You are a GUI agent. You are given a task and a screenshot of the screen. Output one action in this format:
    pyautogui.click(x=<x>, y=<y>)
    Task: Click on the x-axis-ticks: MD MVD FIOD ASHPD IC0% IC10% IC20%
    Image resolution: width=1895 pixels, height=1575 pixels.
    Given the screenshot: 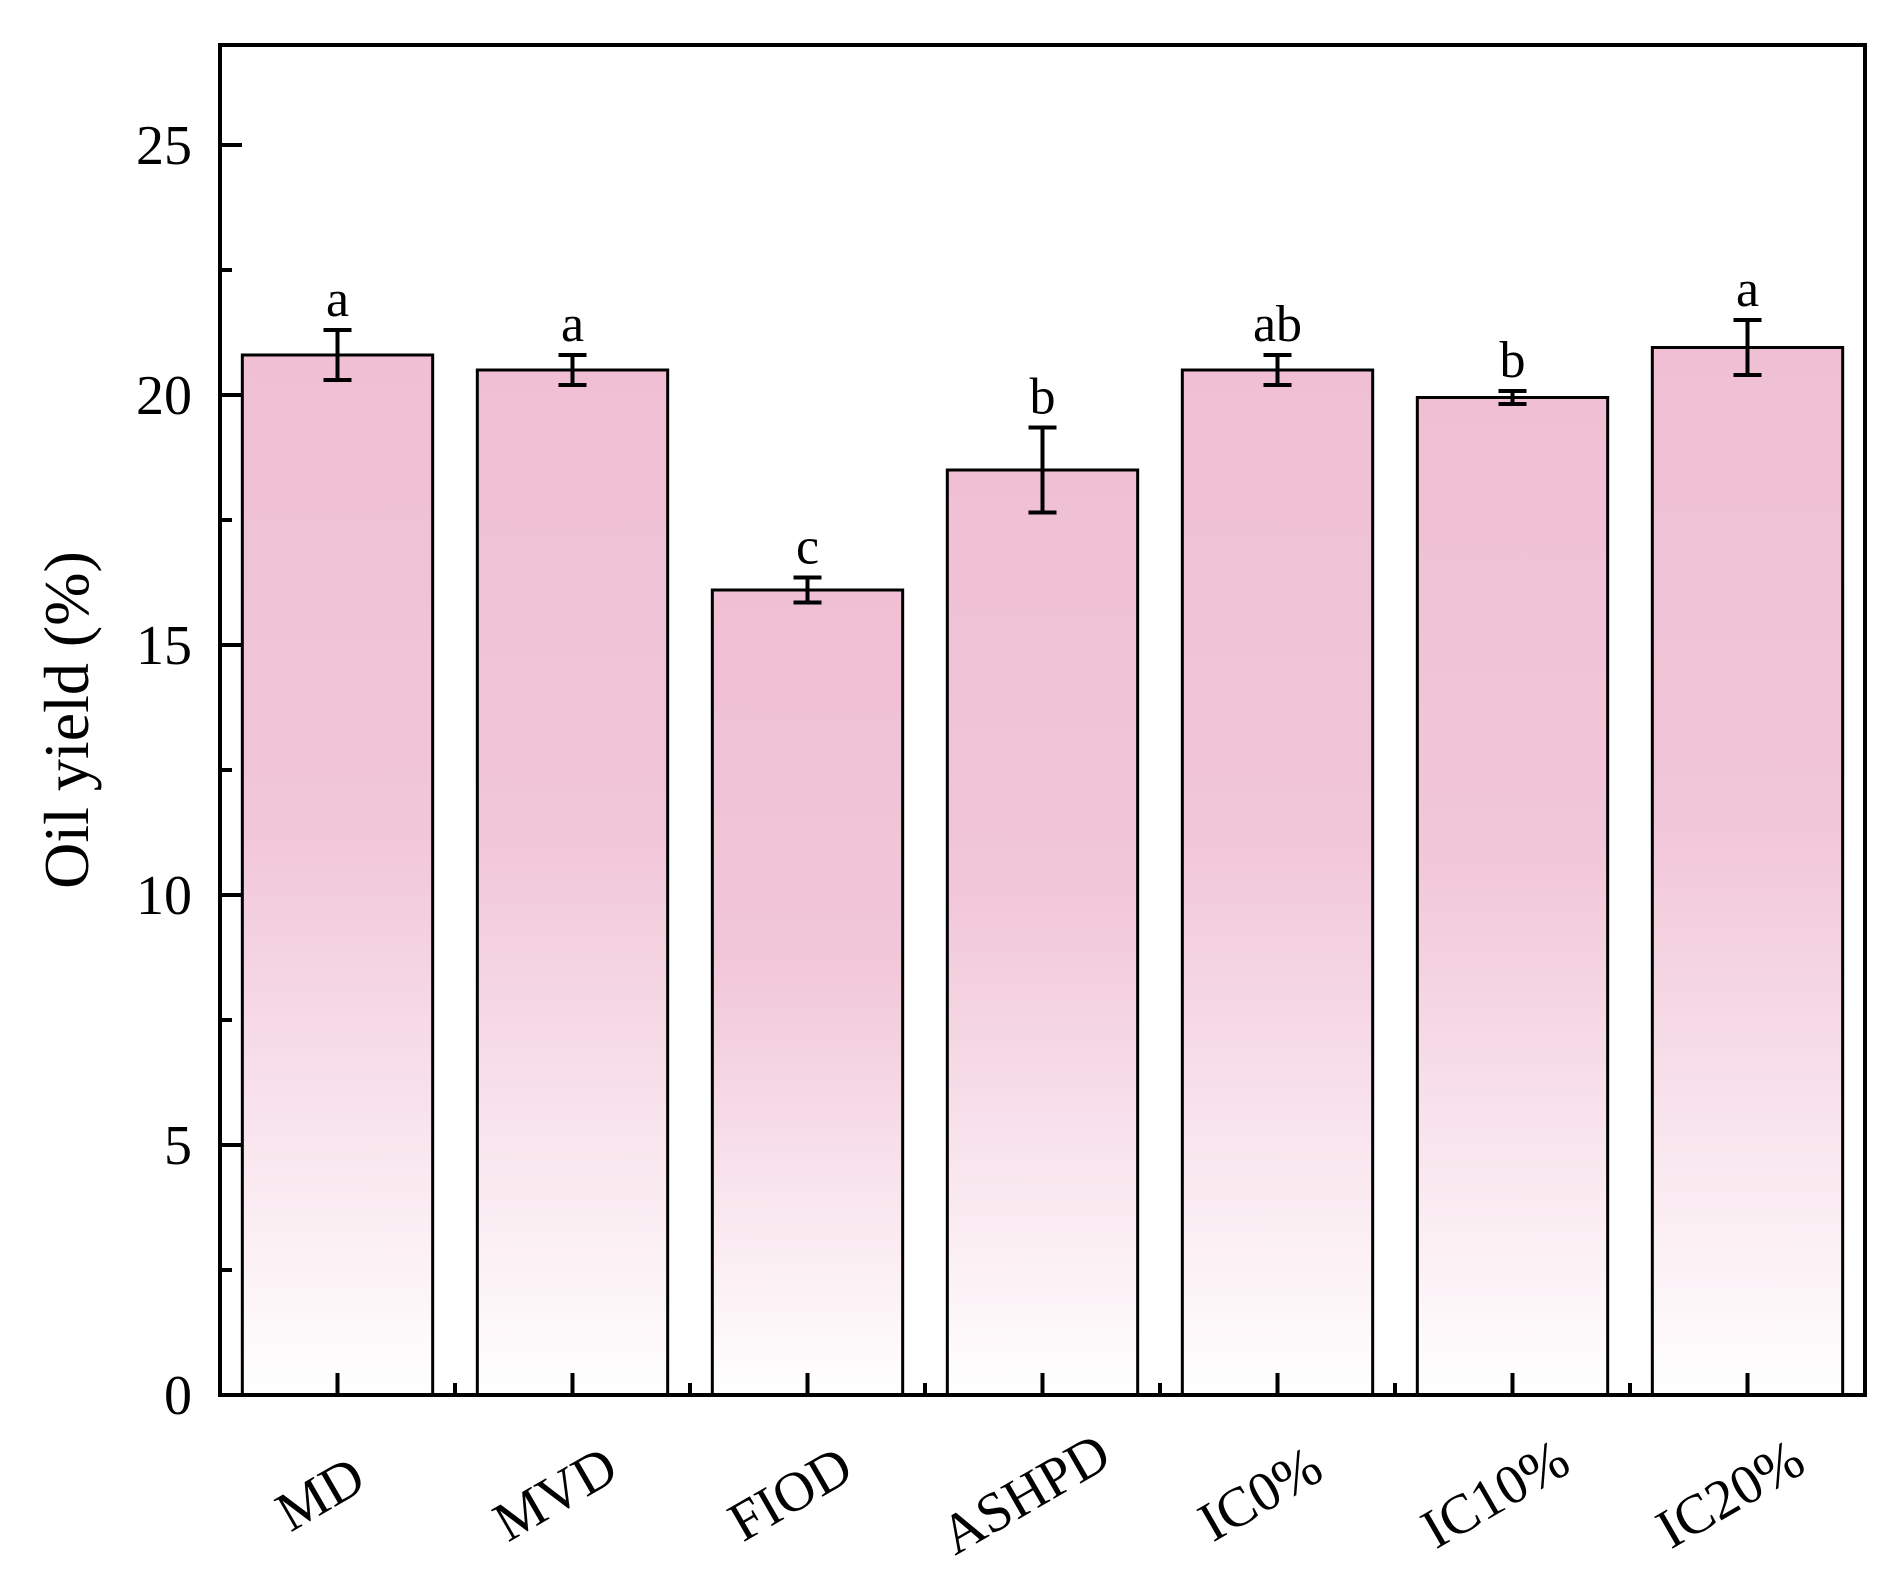 What is the action you would take?
    pyautogui.click(x=1040, y=1470)
    